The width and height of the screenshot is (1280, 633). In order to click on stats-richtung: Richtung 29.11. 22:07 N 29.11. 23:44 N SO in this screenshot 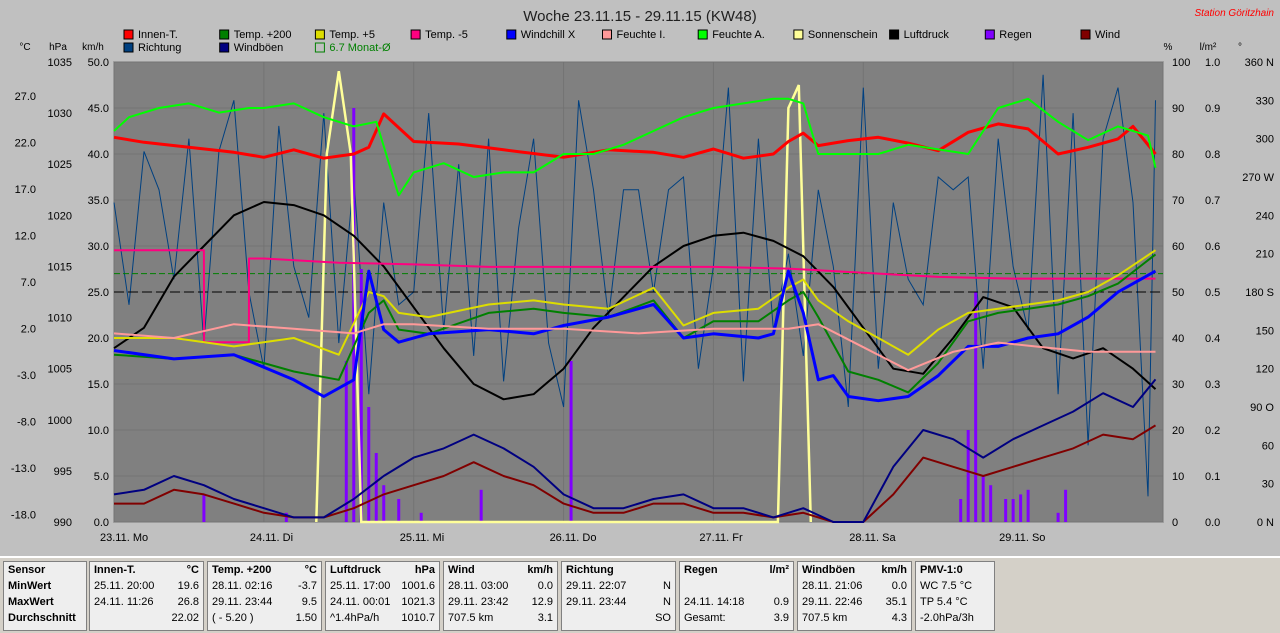, I will do `click(618, 596)`.